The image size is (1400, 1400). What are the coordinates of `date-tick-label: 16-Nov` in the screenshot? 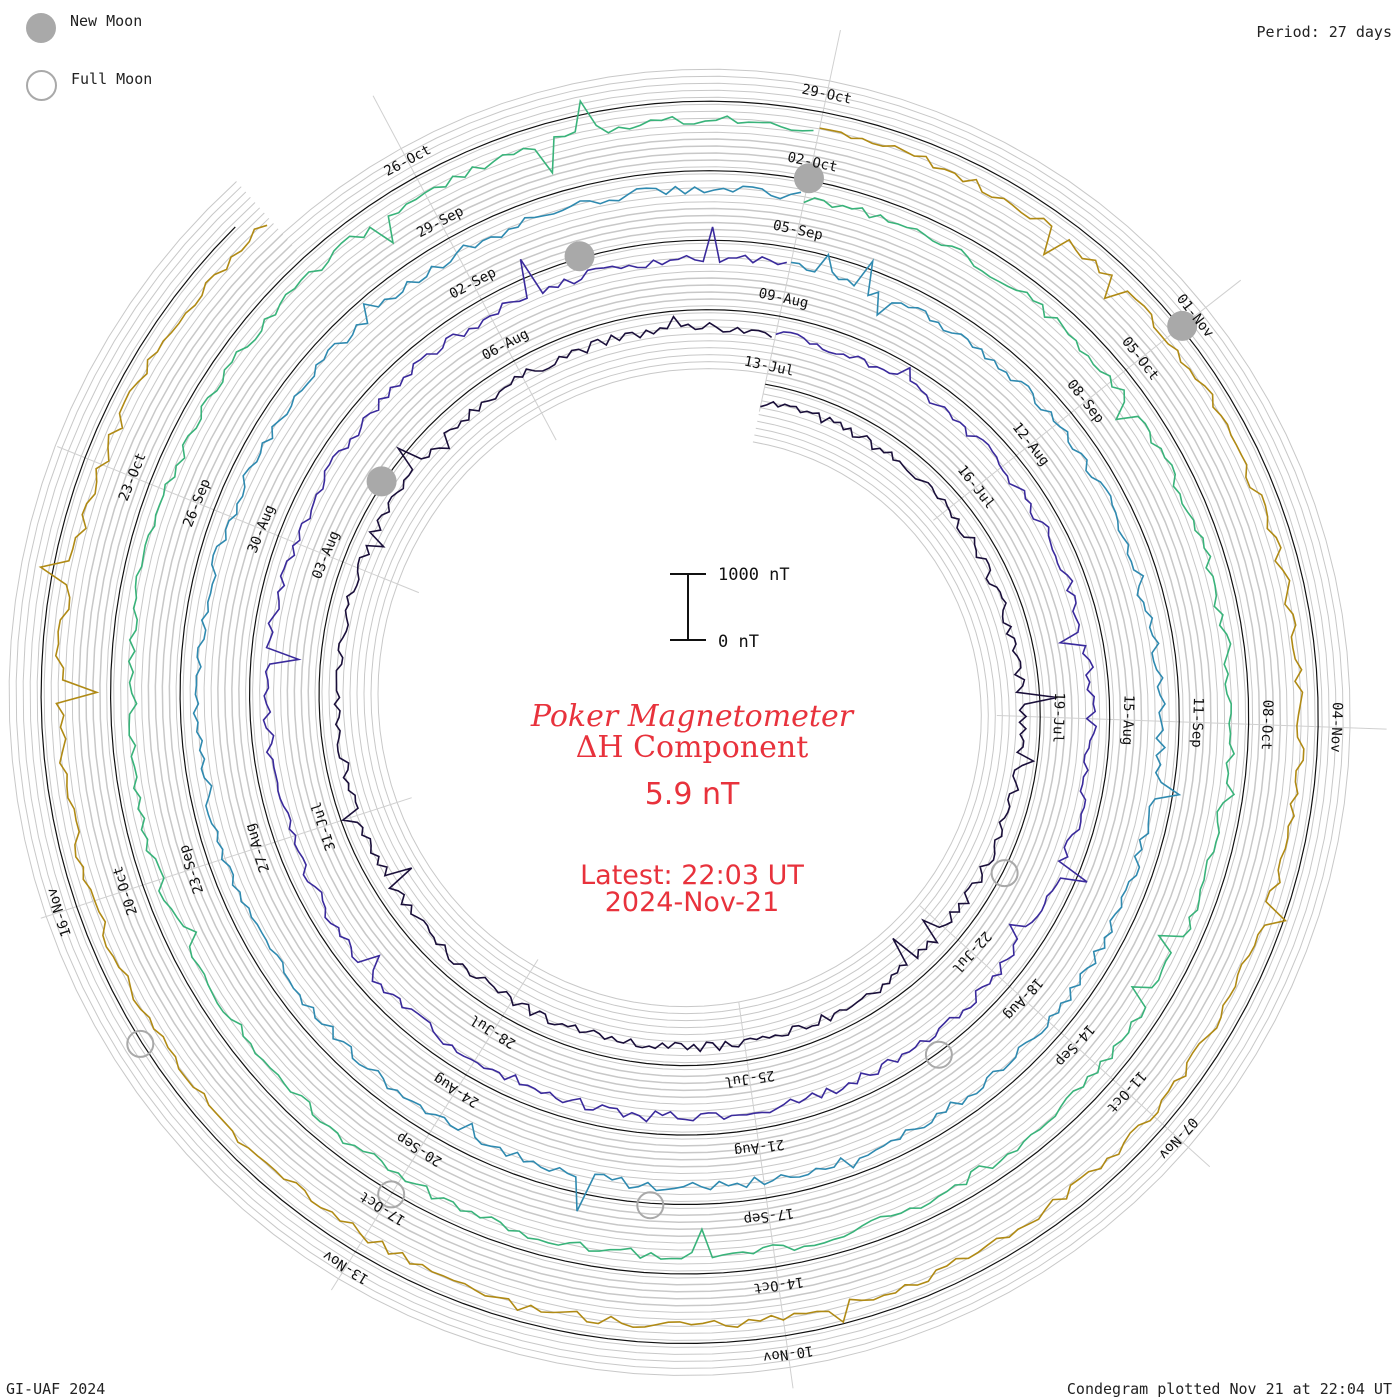 It's located at (59, 912).